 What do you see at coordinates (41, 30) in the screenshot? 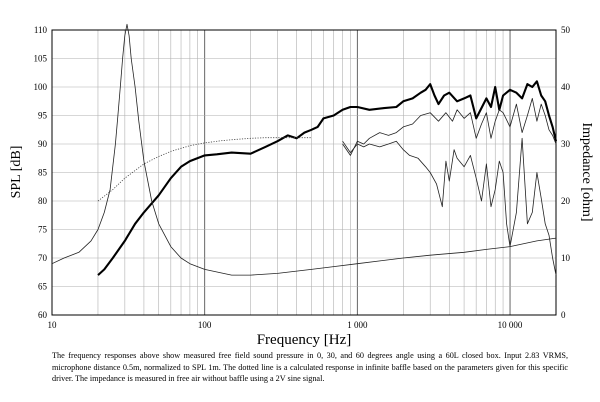
I see `y-tick-label: 110` at bounding box center [41, 30].